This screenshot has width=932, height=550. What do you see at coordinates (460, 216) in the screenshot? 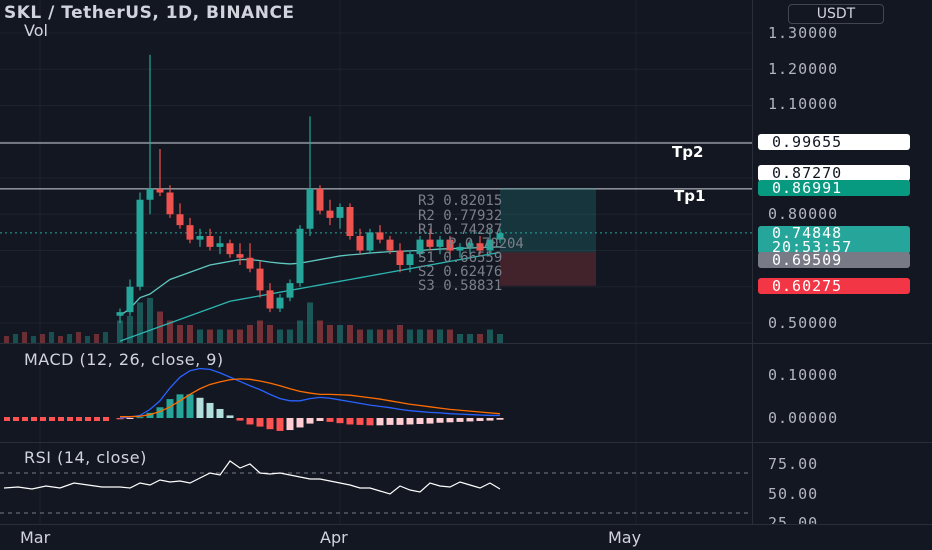
I see `pivot-label: R2 0.77932` at bounding box center [460, 216].